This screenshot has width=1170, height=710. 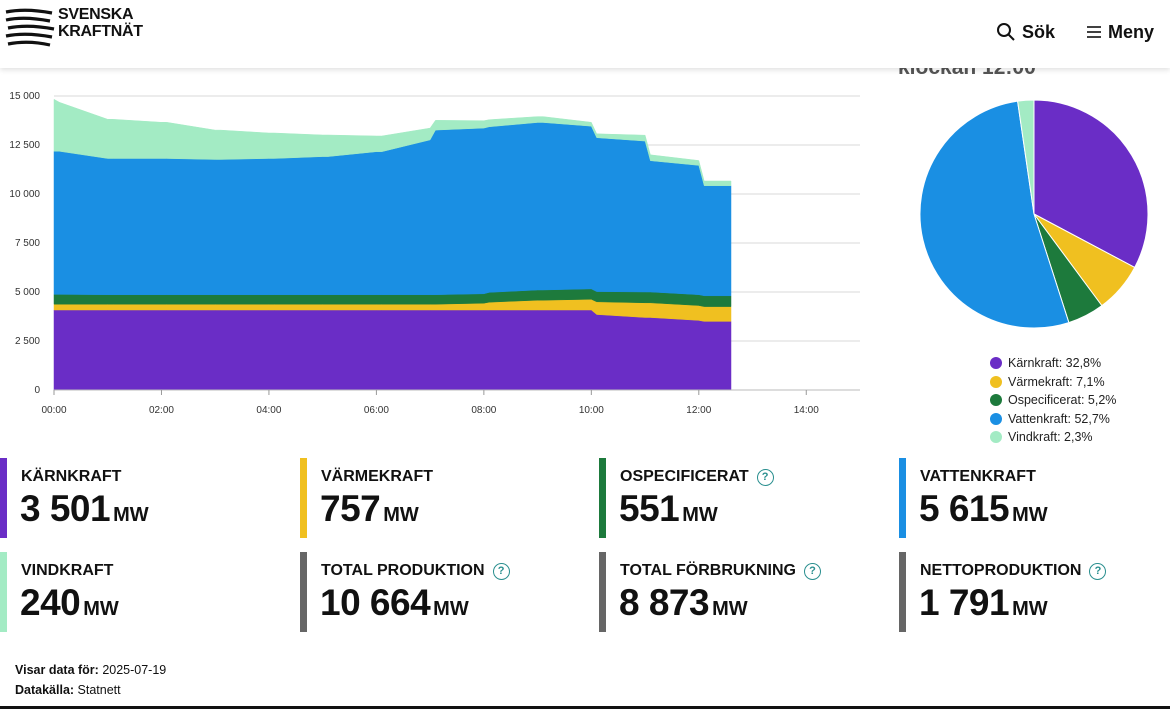 I want to click on stat-number: 1 791, so click(x=964, y=602).